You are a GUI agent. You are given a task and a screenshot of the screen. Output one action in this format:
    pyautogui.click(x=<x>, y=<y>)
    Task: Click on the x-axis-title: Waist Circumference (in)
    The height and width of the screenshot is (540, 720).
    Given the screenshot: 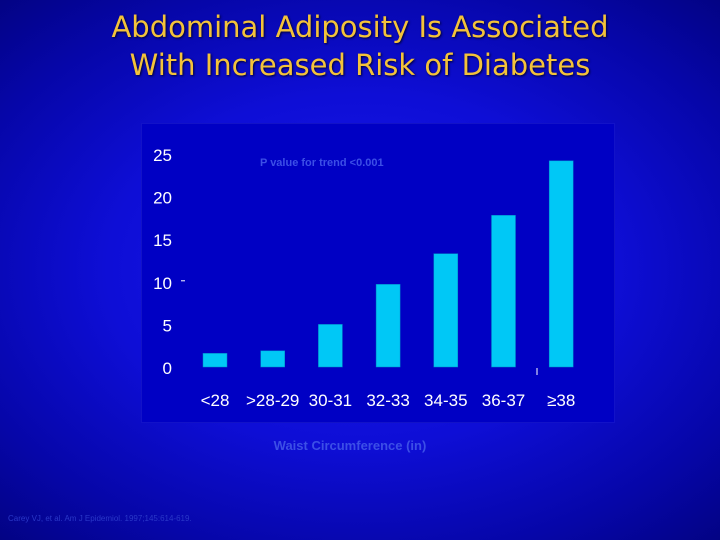 What is the action you would take?
    pyautogui.click(x=350, y=445)
    